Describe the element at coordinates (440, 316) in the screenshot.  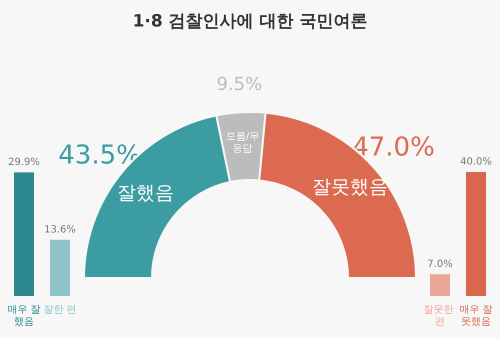
I see `x-tick-label: 잘못한 편` at that location.